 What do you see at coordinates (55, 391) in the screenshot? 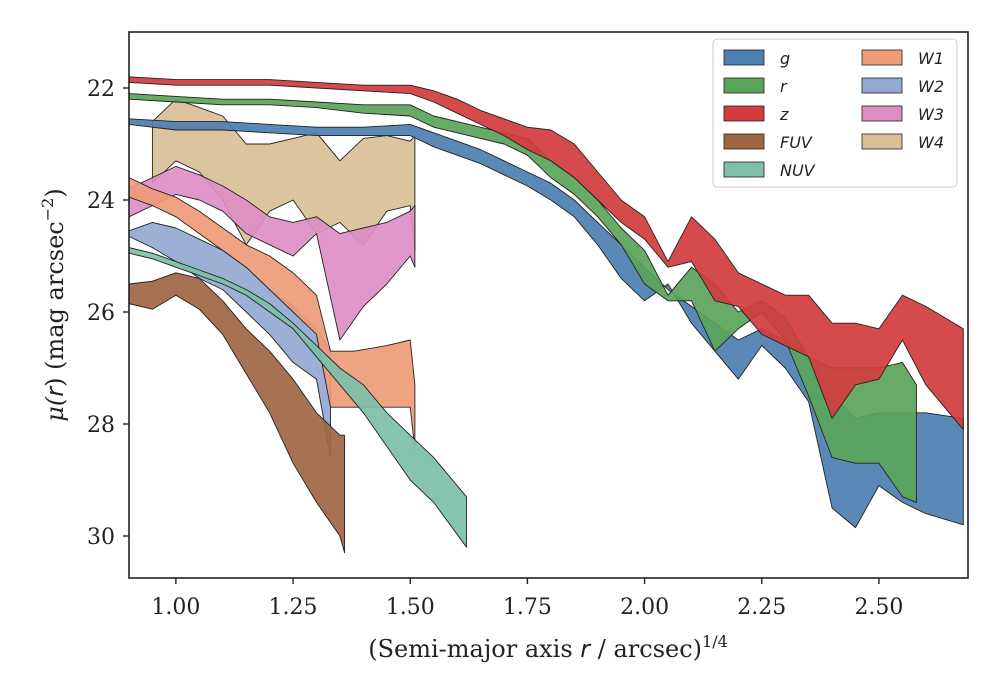
I see `y-axis-label-var: r` at bounding box center [55, 391].